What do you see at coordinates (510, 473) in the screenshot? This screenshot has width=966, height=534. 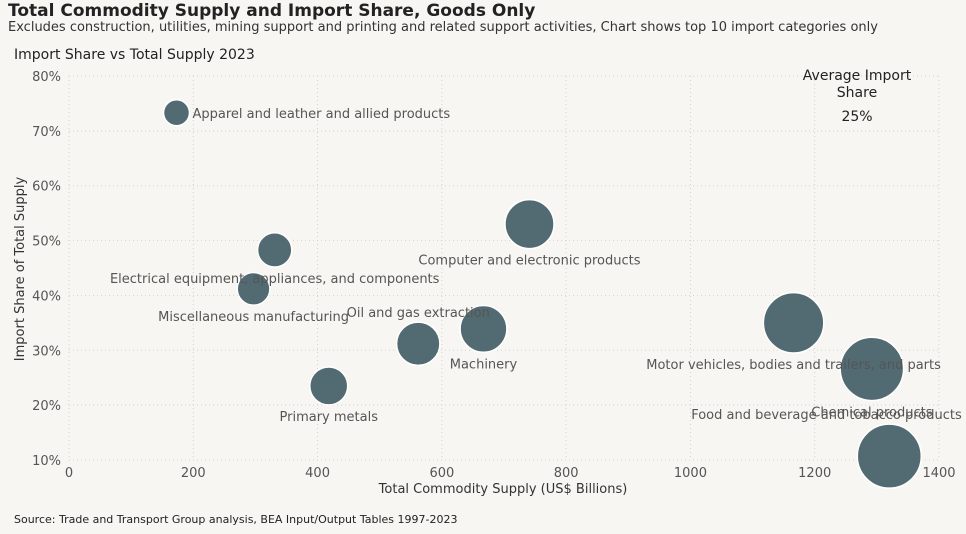 I see `x-axis-ticks: 0 200 400 600 800 1000 1200 1400` at bounding box center [510, 473].